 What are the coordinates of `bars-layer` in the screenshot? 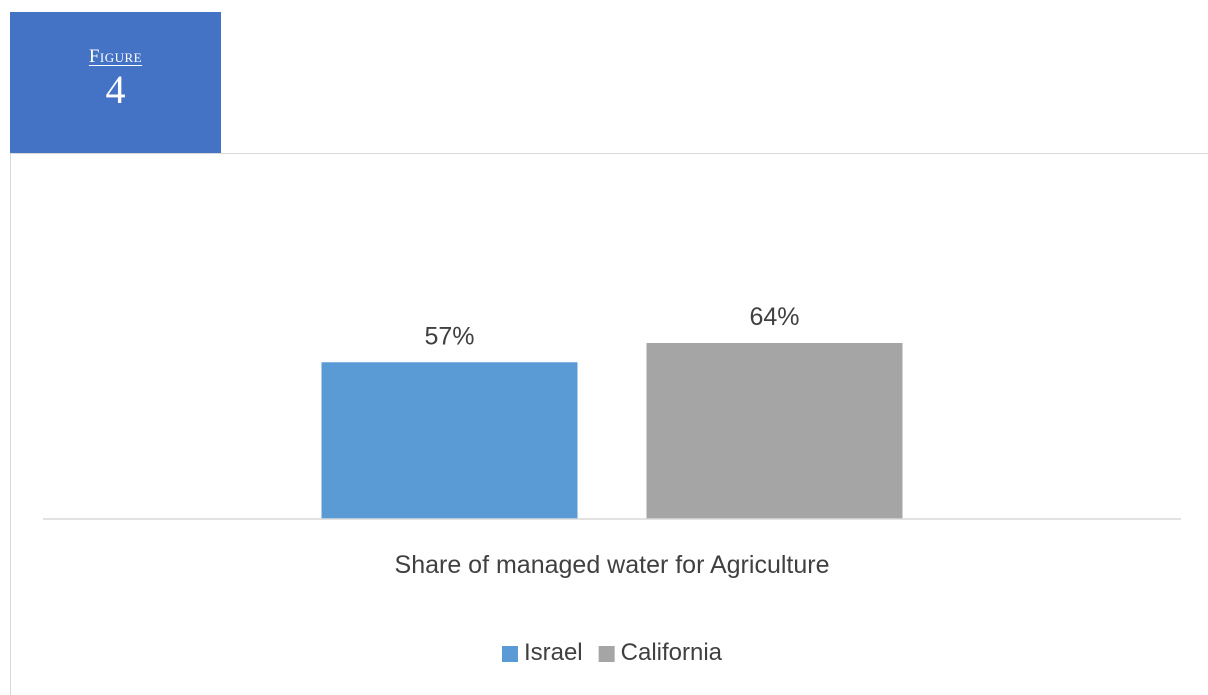 It's located at (612, 431).